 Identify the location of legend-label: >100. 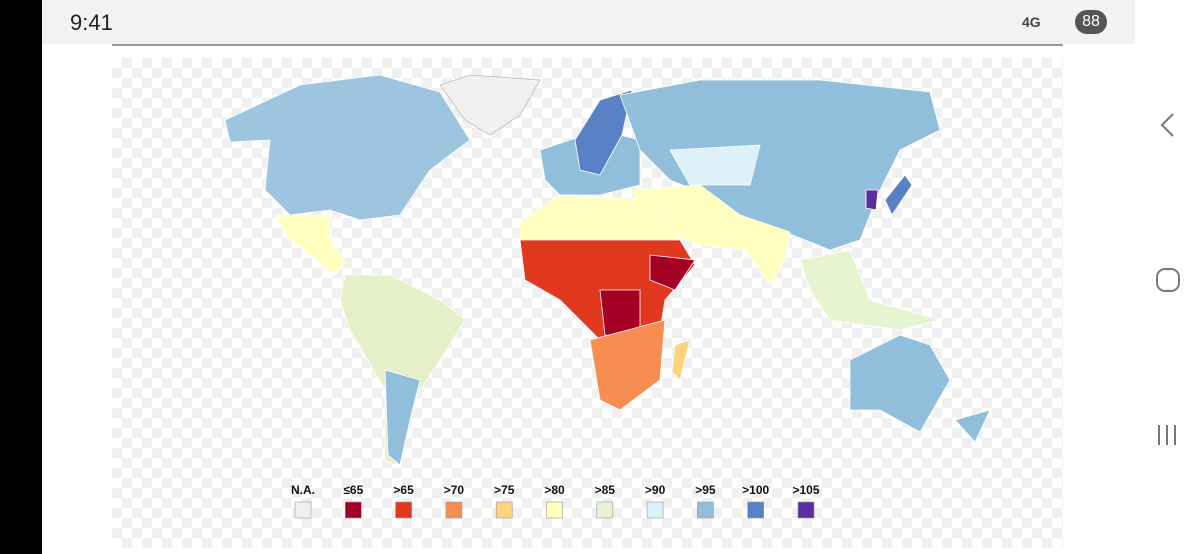
(755, 490).